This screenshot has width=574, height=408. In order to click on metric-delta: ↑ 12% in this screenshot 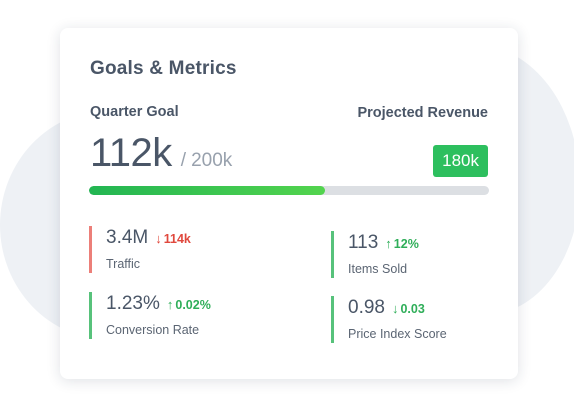, I will do `click(402, 243)`.